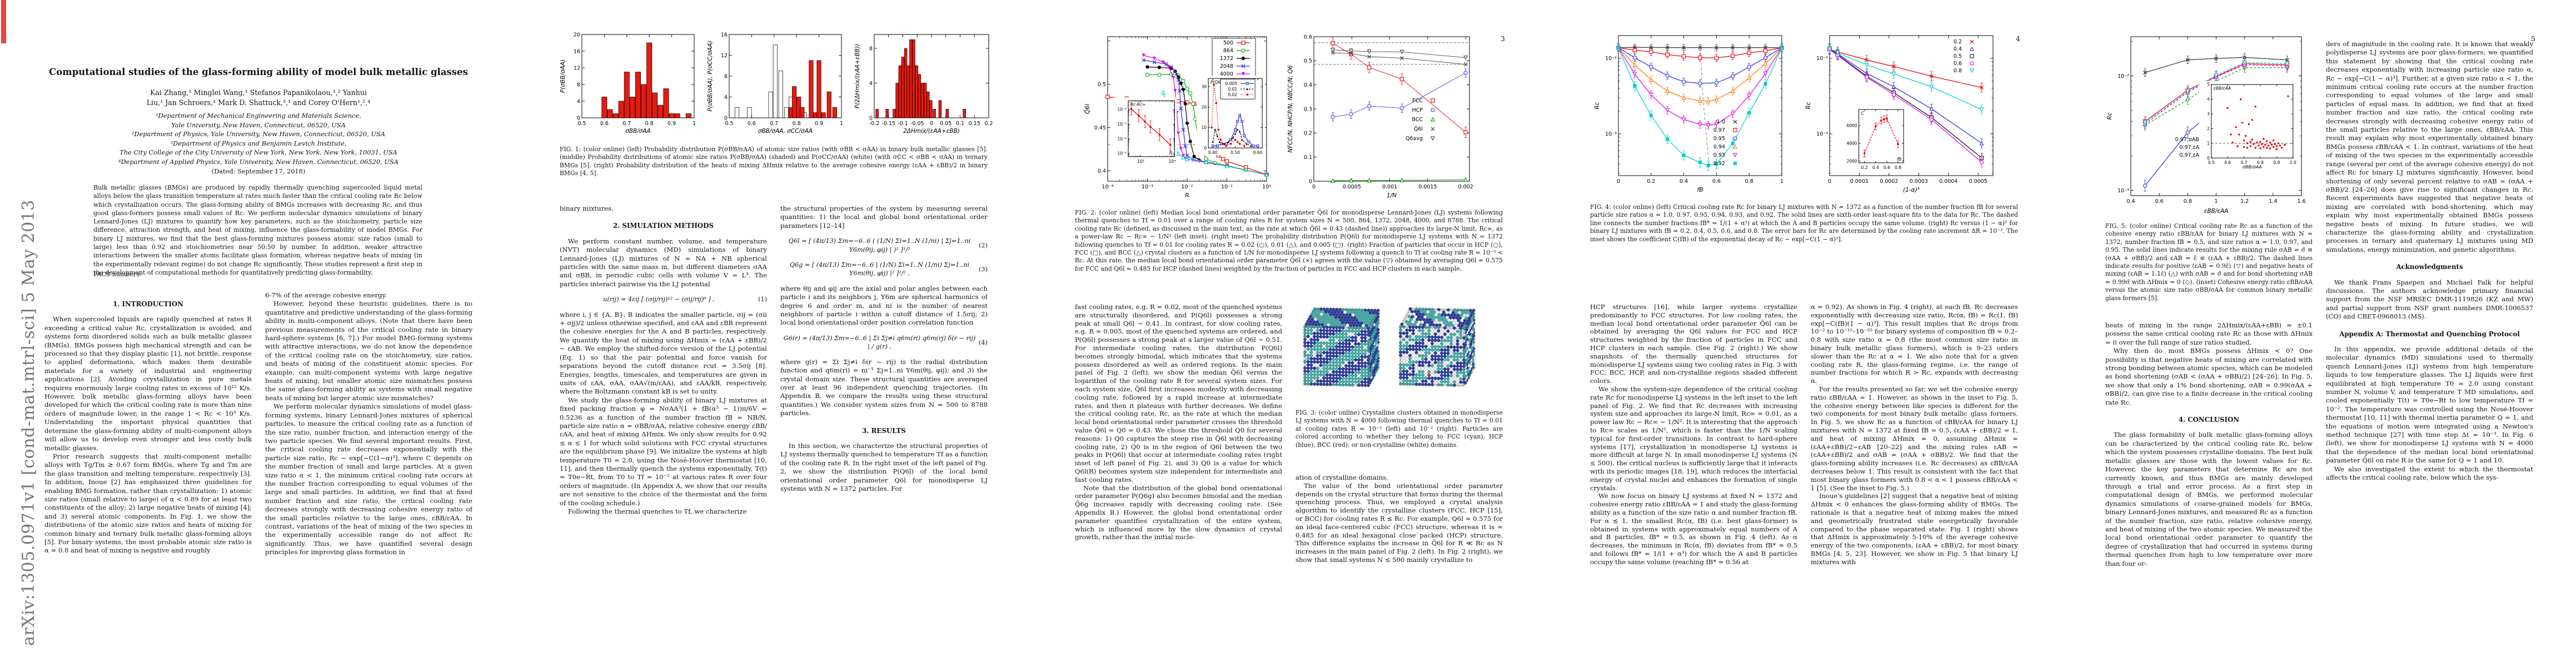  Describe the element at coordinates (1721, 122) in the screenshot. I see `svg-text: 1.0` at that location.